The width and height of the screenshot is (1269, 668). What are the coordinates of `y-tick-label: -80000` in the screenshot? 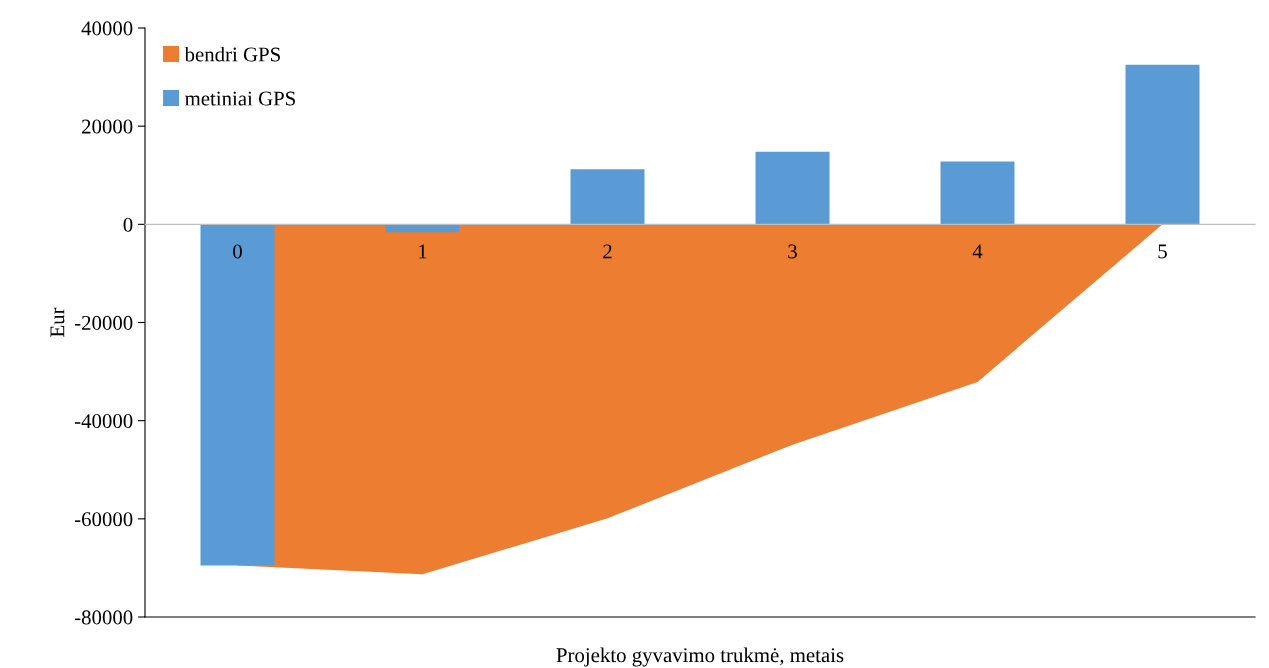 It's located at (103, 617).